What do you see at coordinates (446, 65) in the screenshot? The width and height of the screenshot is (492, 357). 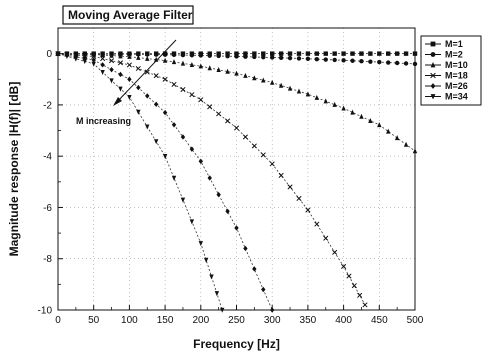 I see `legend-entry: M=10` at bounding box center [446, 65].